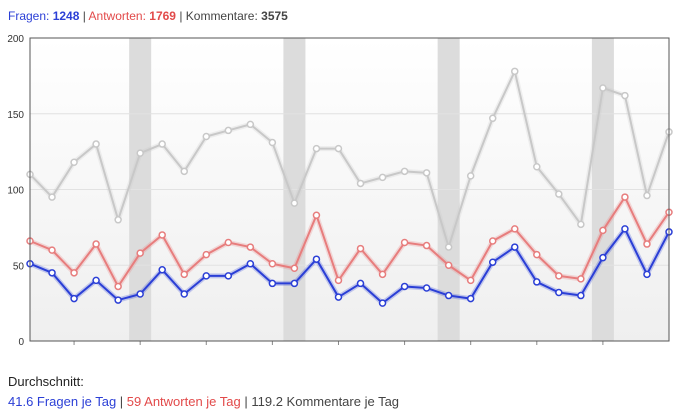 This screenshot has height=420, width=680. Describe the element at coordinates (29, 16) in the screenshot. I see `questions-label: Fragen:` at that location.